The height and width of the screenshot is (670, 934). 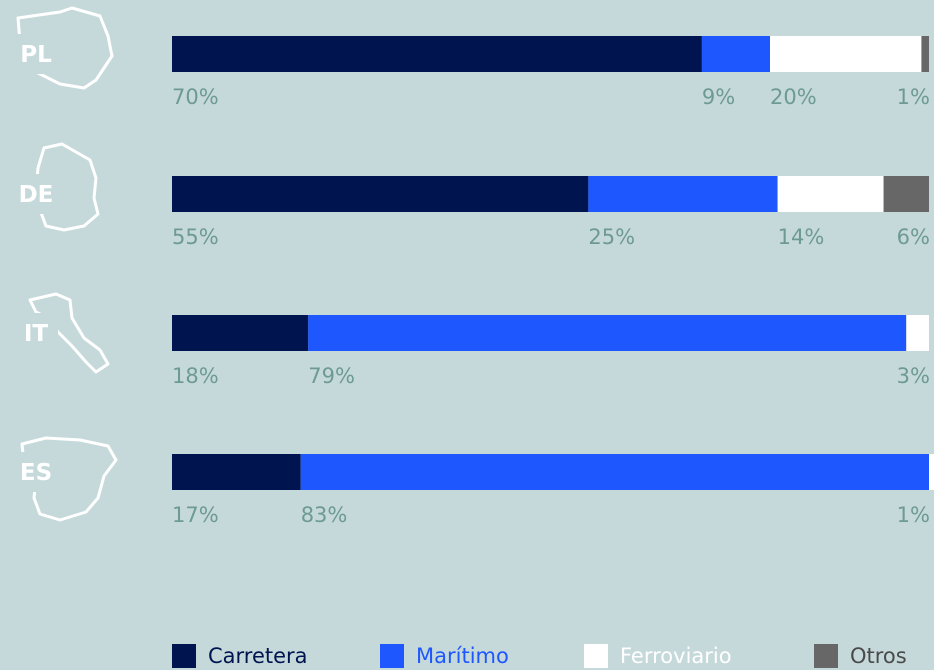 What do you see at coordinates (611, 237) in the screenshot?
I see `data-label-de-1: 25%` at bounding box center [611, 237].